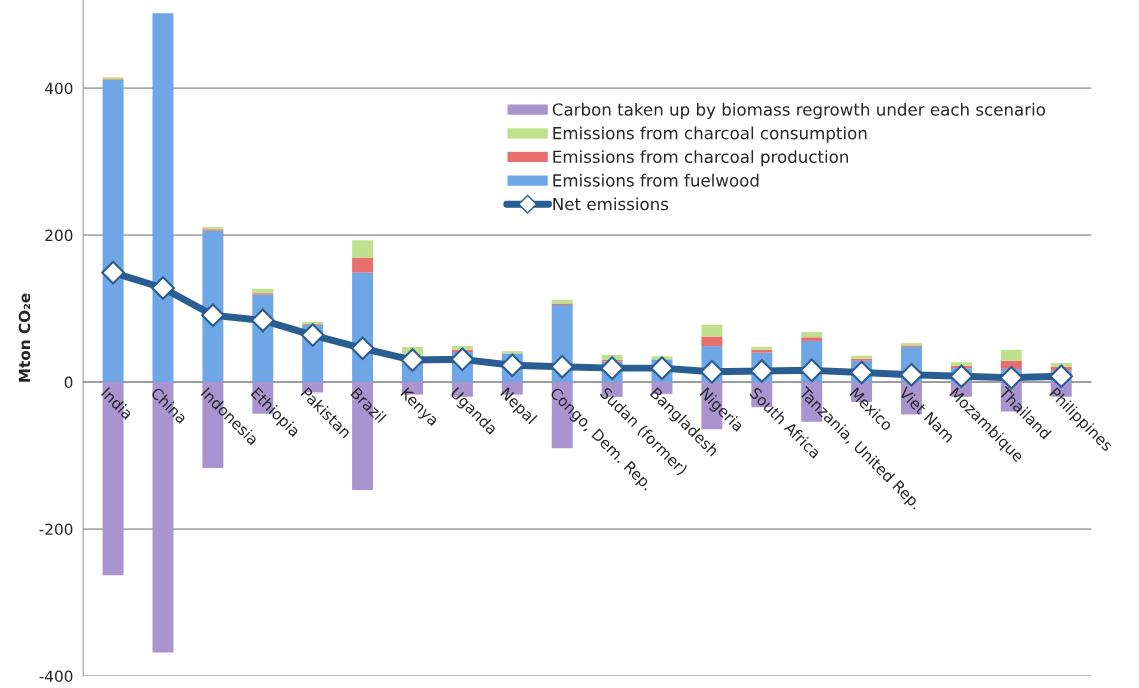  I want to click on legend-label: Emissions from charcoal consumption, so click(710, 134).